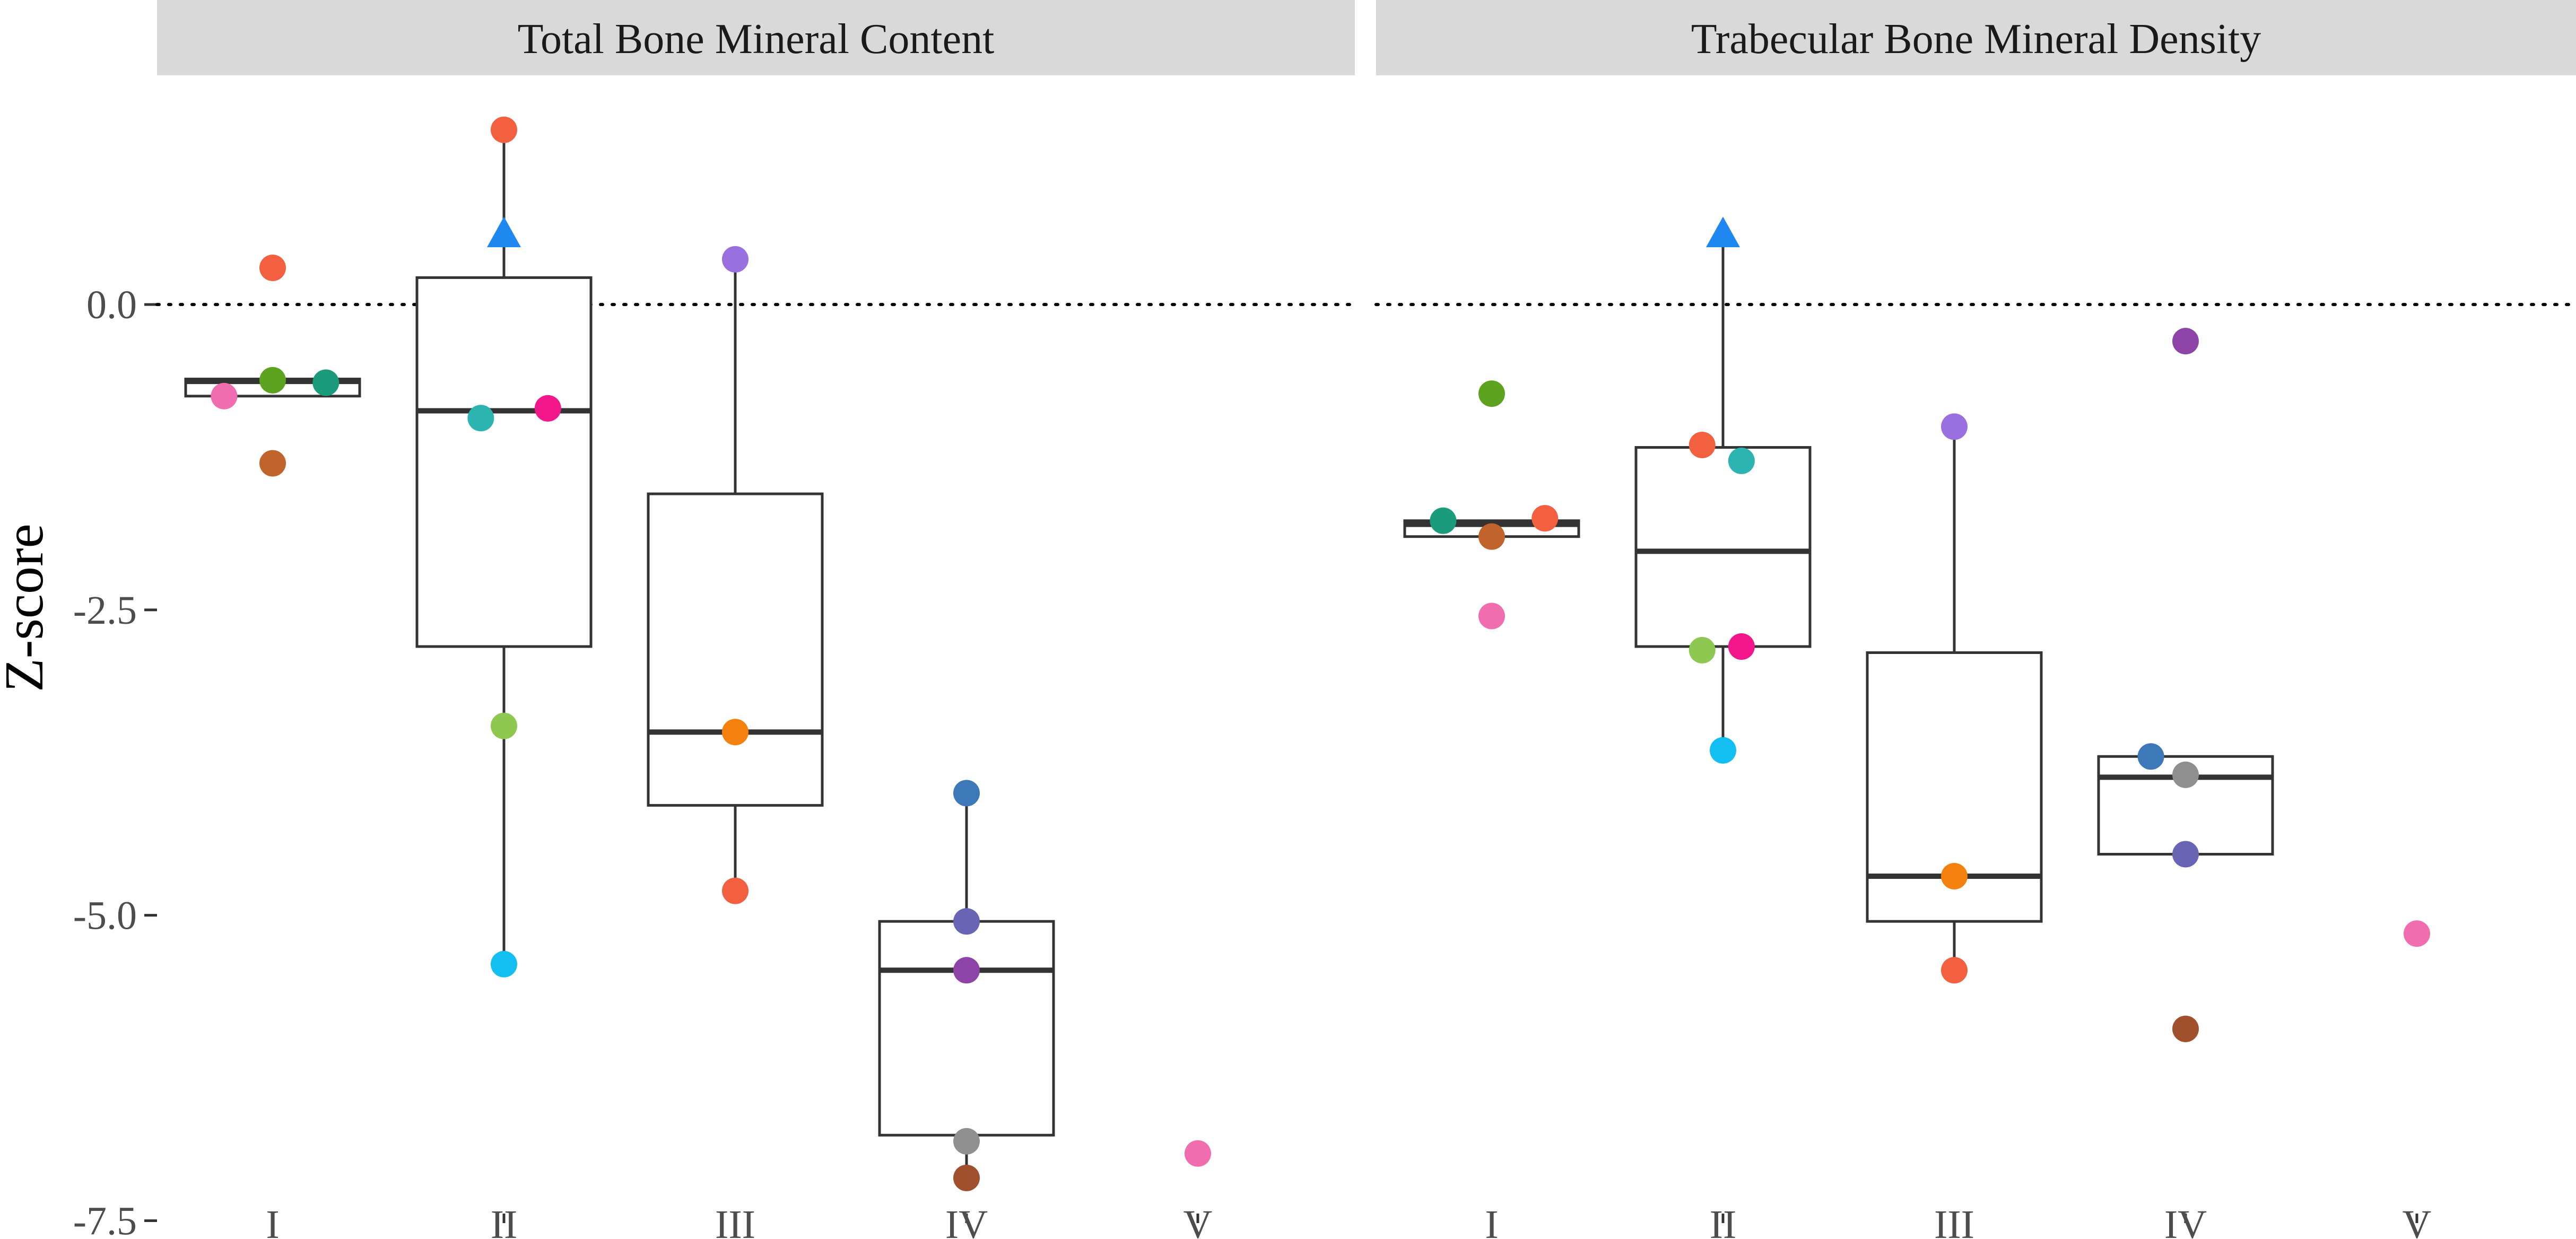  Describe the element at coordinates (112, 305) in the screenshot. I see `y-tick-label: 0.0` at that location.